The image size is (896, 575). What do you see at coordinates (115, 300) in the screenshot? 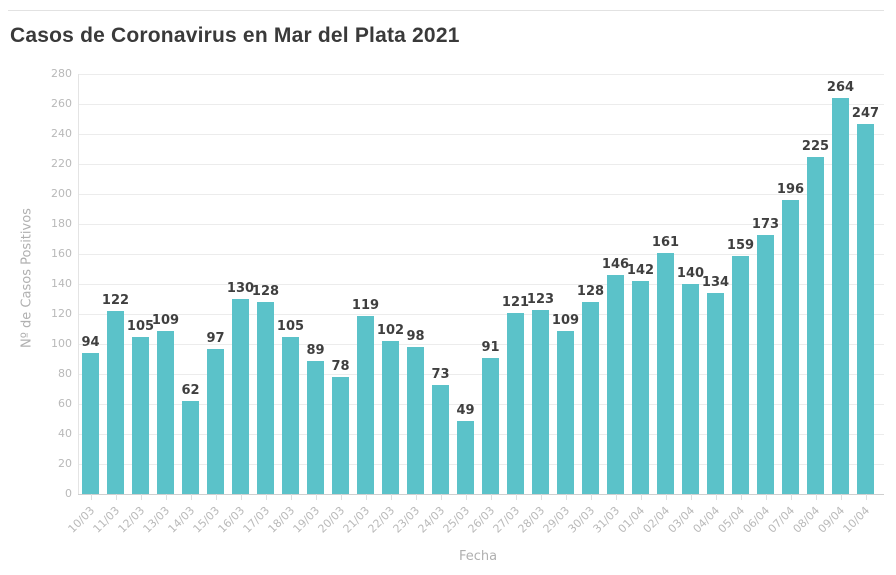
I see `bar-value-label: 122` at bounding box center [115, 300].